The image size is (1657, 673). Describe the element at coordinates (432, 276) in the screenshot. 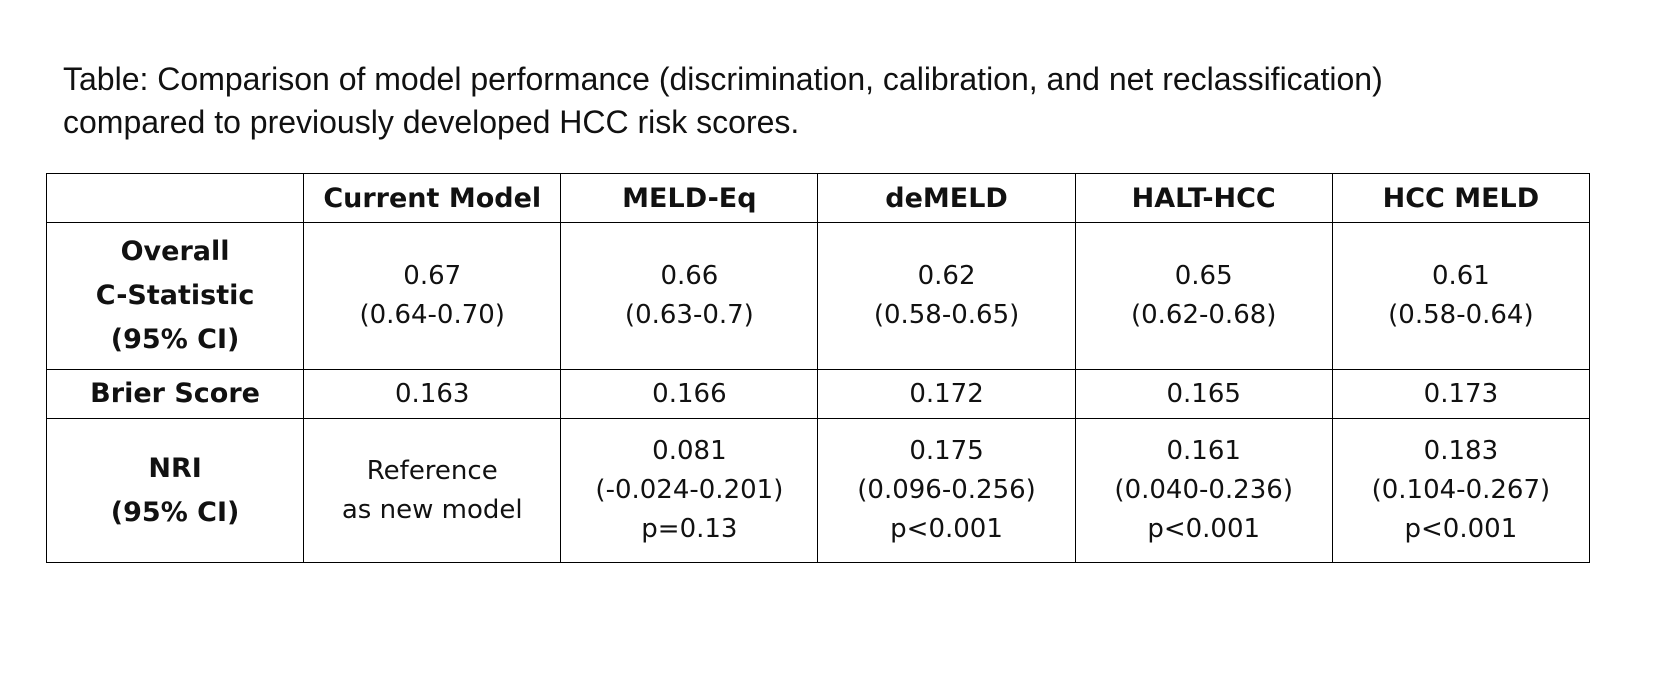

I see `cell-value: 0.67` at that location.